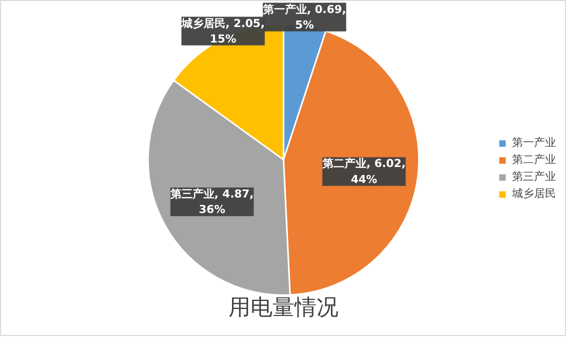 The width and height of the screenshot is (568, 338). Describe the element at coordinates (534, 176) in the screenshot. I see `legend-label: 第三产业` at that location.